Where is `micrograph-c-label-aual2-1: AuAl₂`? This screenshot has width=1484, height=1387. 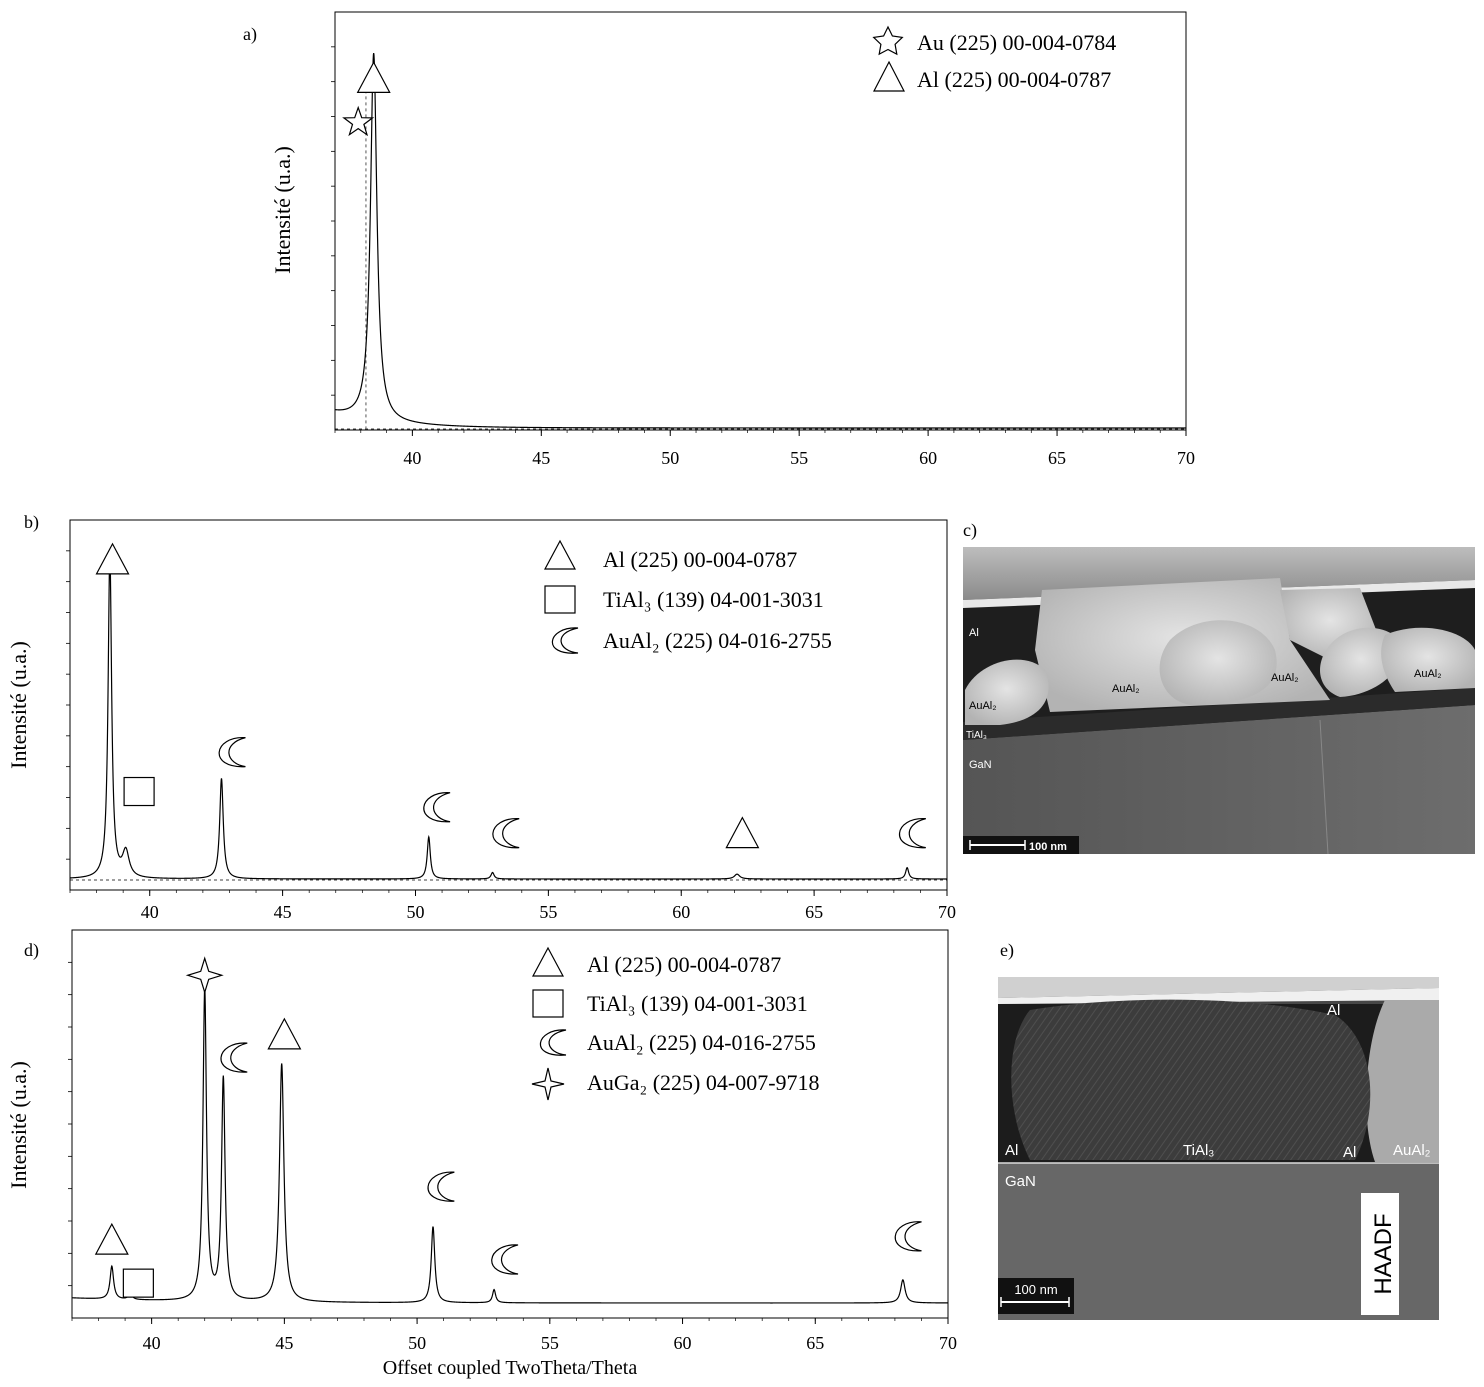
micrograph-c-label-aual2-1: AuAl₂ is located at coordinates (1126, 689).